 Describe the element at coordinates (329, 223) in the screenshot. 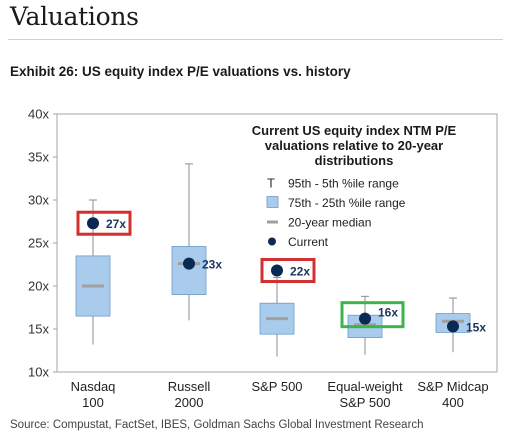

I see `legend-entry-label: 20-year median` at that location.